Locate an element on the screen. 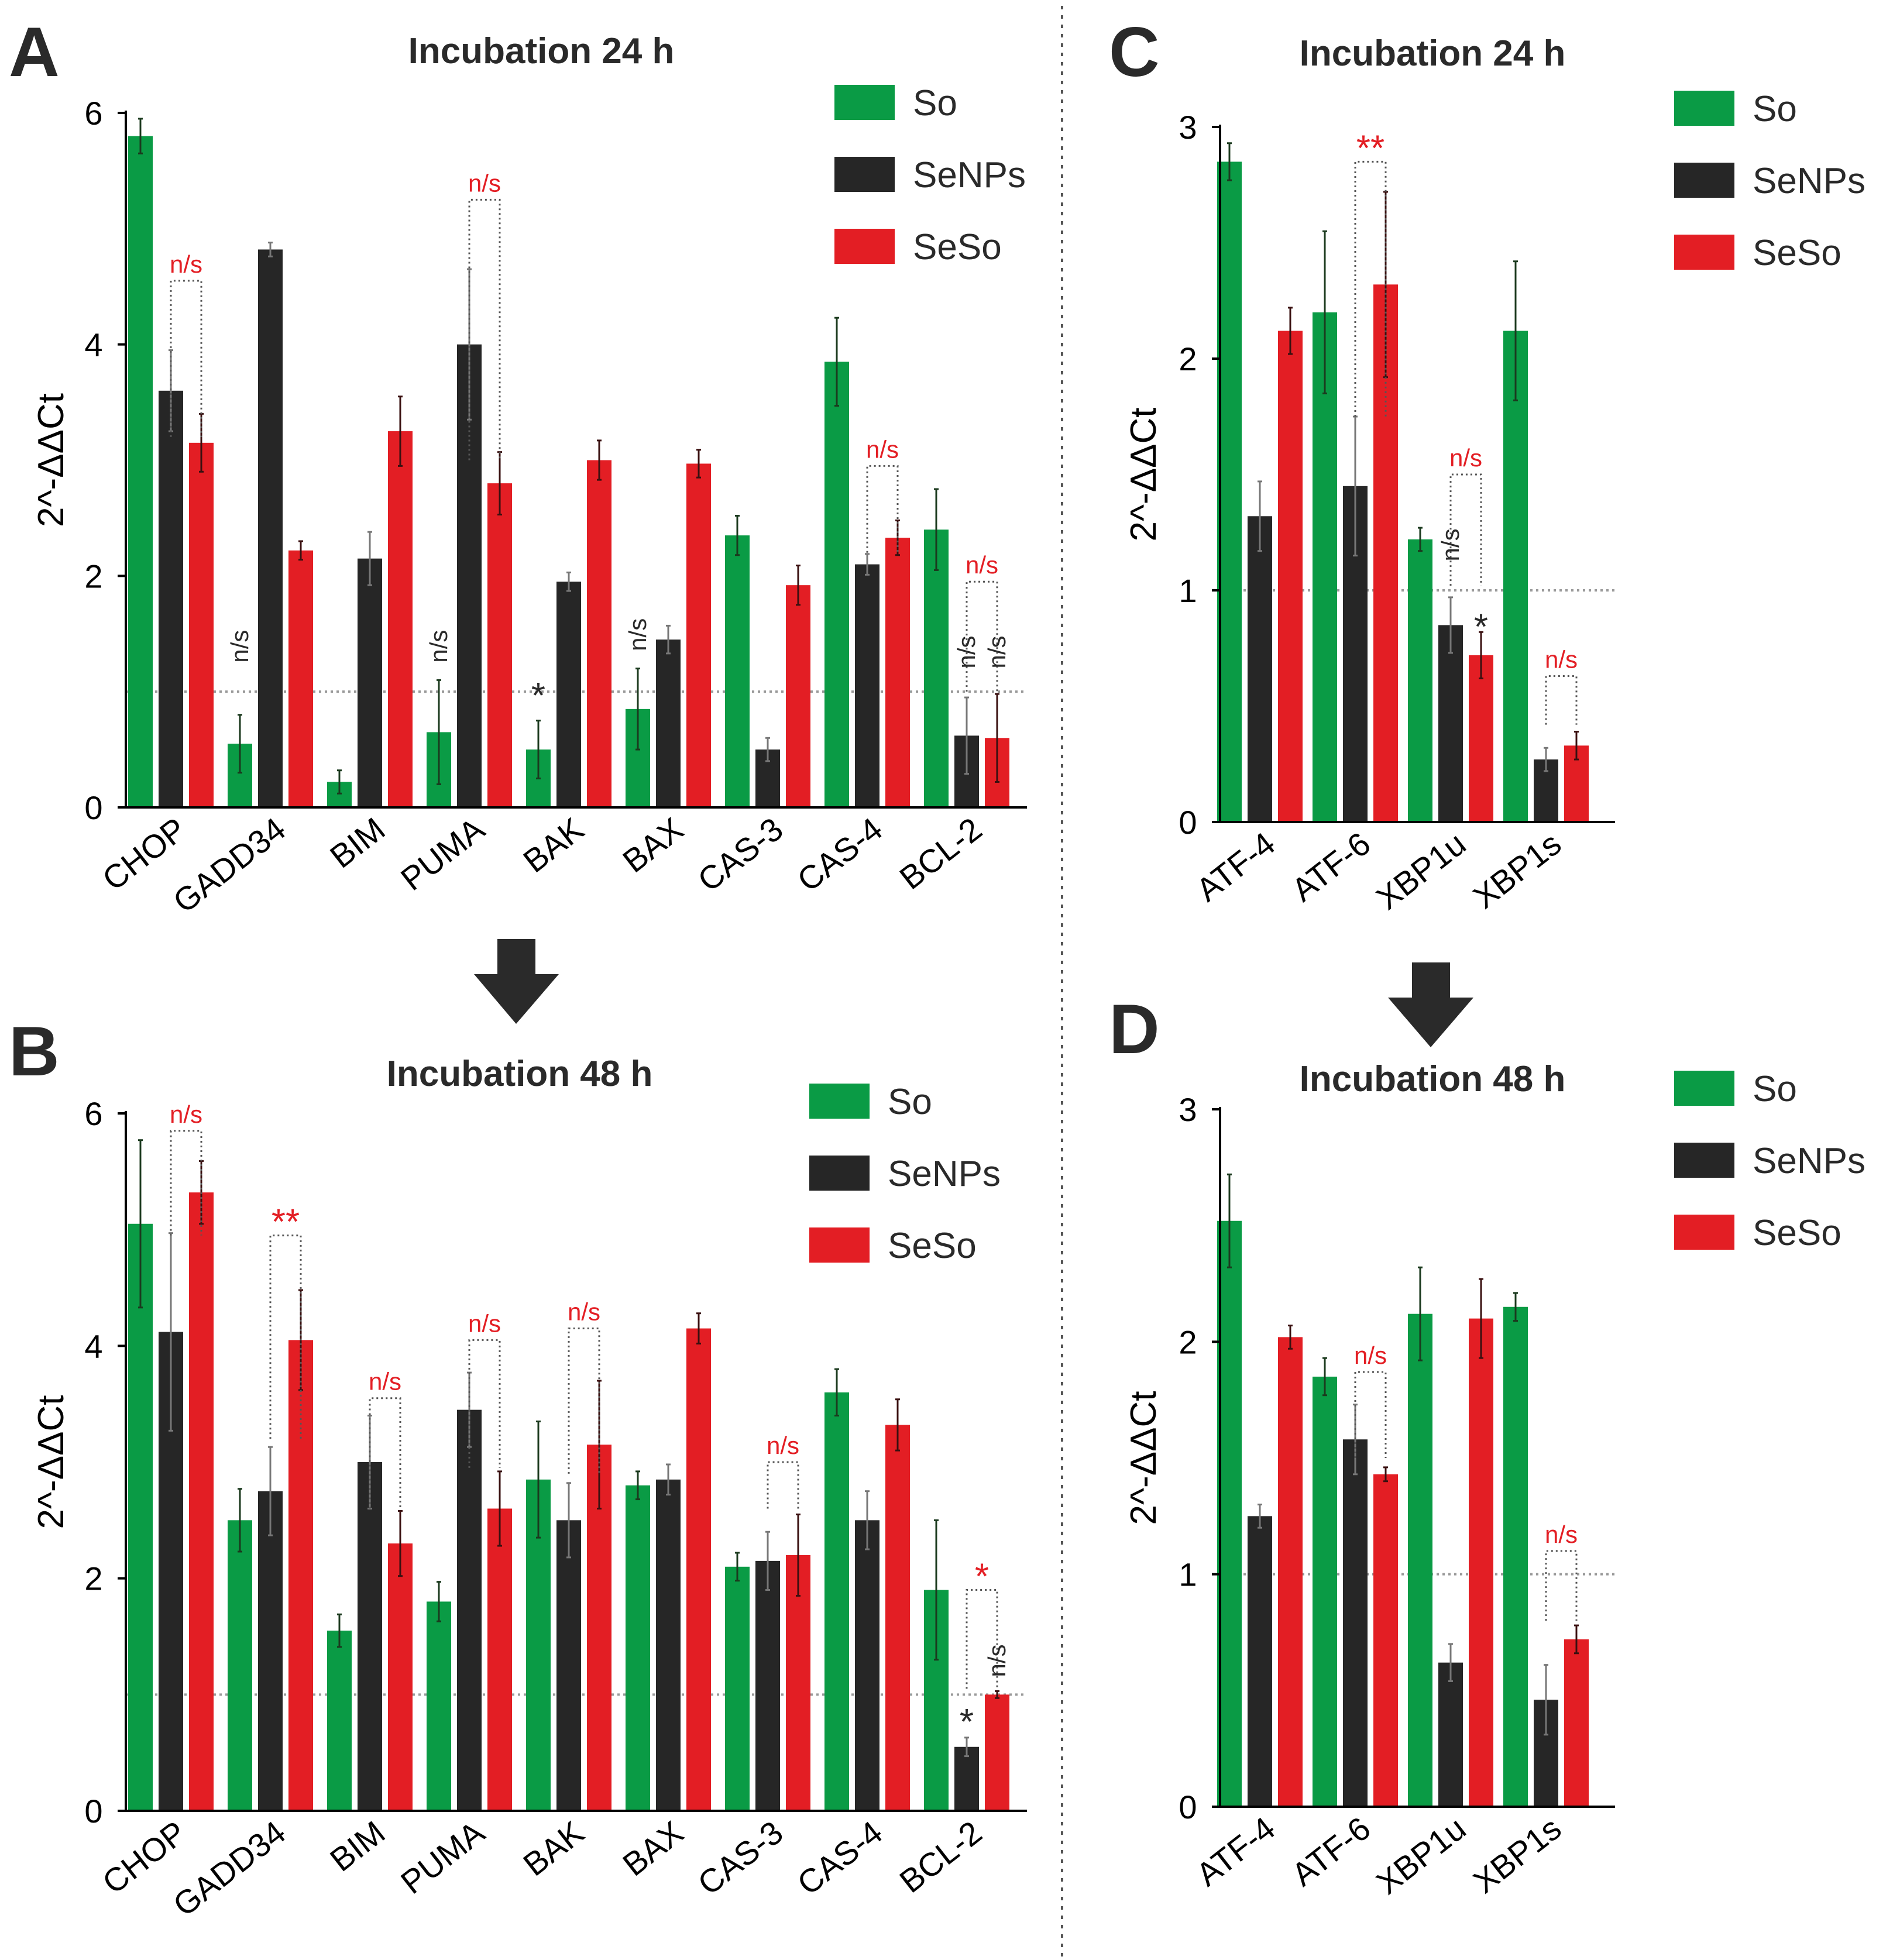  panel-title: Incubation 48 h is located at coordinates (520, 1074).